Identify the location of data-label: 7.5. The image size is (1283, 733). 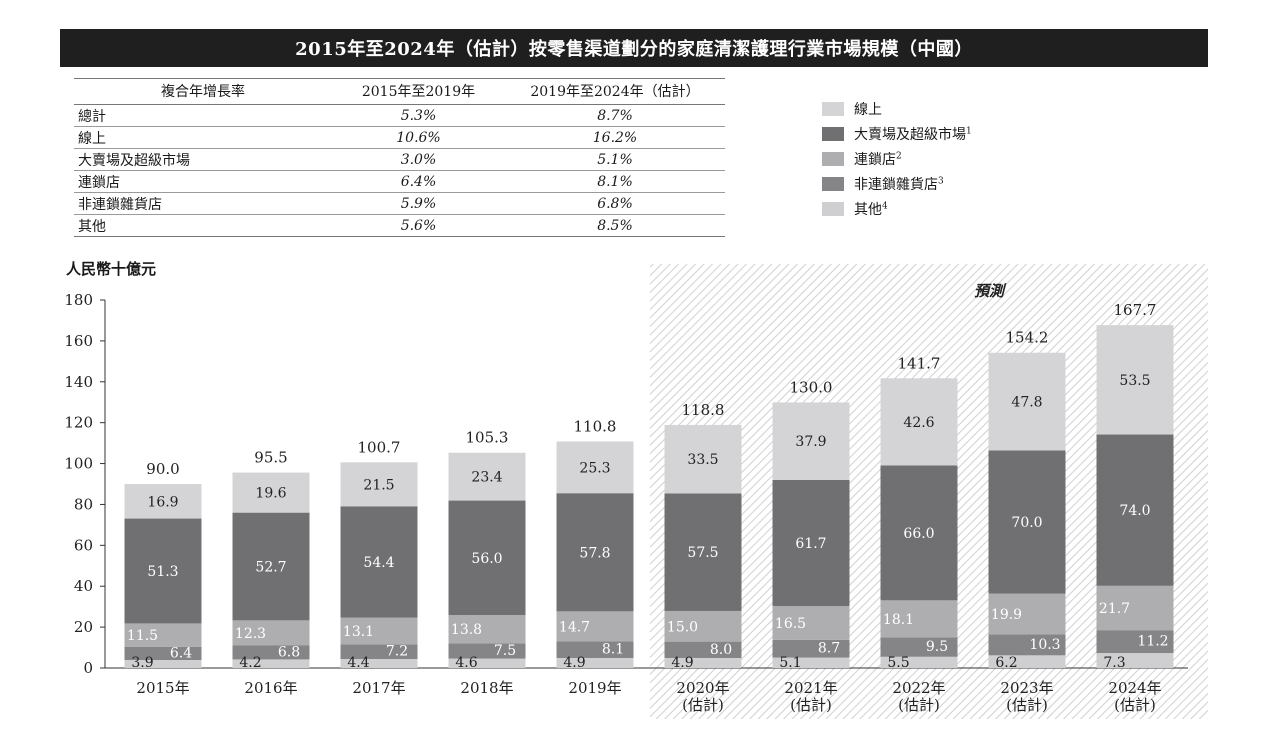
(505, 651).